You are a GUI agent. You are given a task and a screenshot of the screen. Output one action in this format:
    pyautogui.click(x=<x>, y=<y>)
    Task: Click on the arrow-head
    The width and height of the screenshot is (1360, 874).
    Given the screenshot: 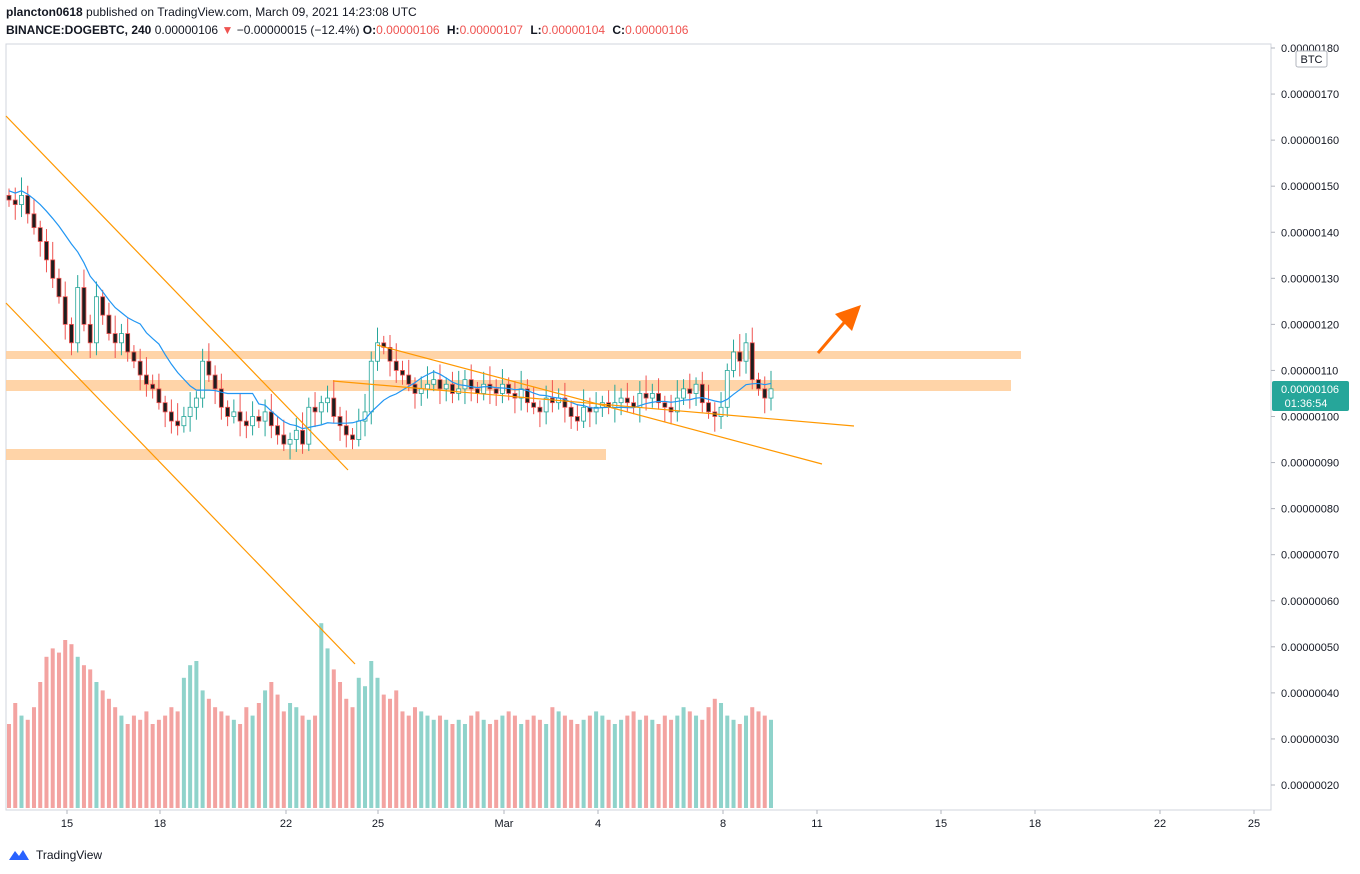 What is the action you would take?
    pyautogui.click(x=848, y=318)
    